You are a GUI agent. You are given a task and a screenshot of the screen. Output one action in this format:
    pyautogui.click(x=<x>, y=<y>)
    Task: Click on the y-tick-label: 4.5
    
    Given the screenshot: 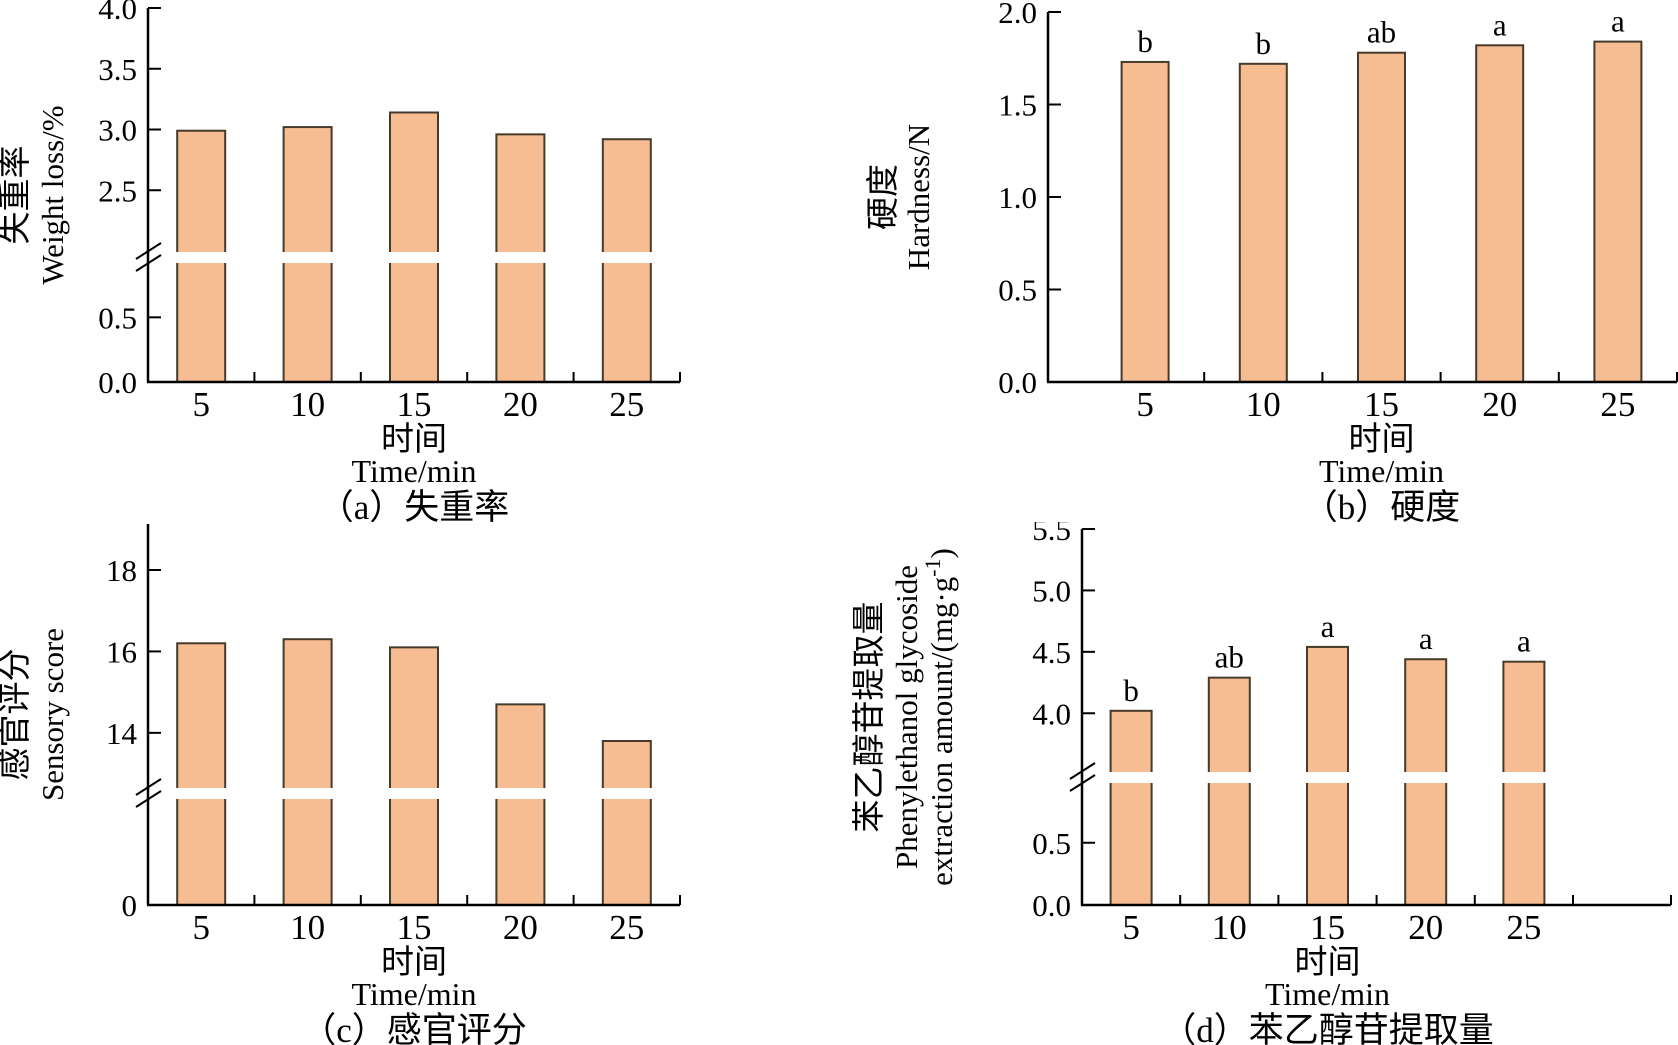 What is the action you would take?
    pyautogui.click(x=1051, y=652)
    